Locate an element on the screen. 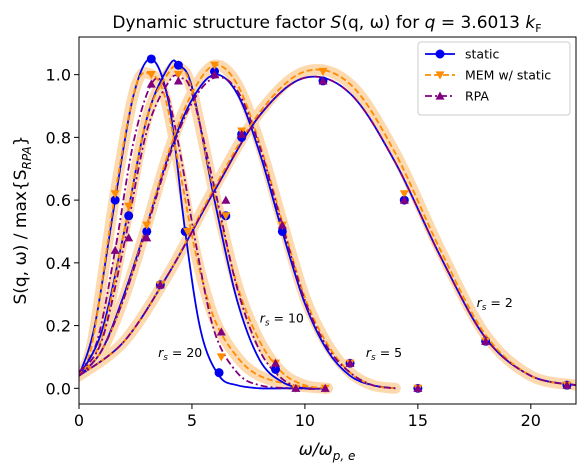 The image size is (585, 473). x-tick-label: 20 is located at coordinates (531, 420).